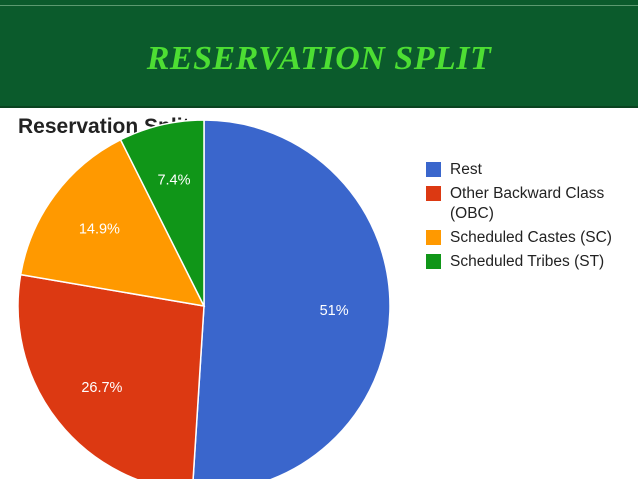 This screenshot has height=479, width=638. I want to click on legend-item-obc: Other Backward Class (OBC), so click(531, 204).